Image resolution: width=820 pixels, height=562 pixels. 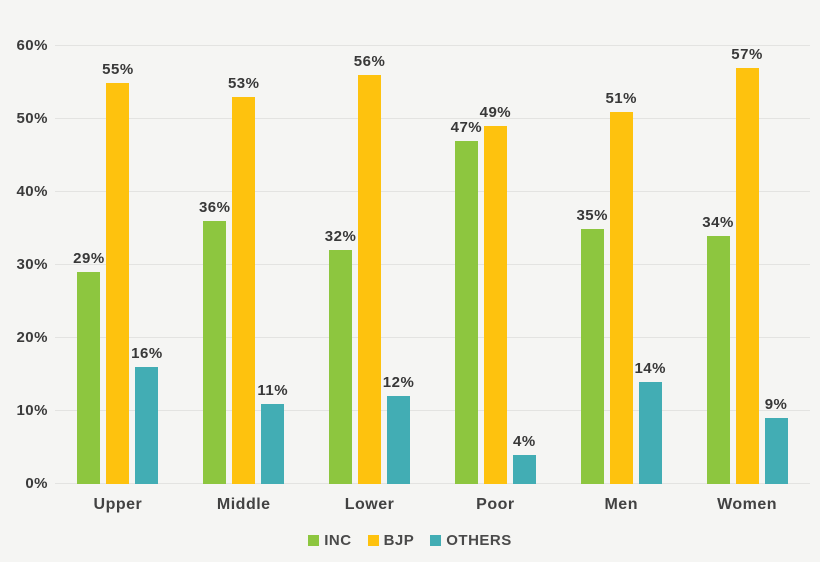 I want to click on bar-slot-bjp-poor: 49%, so click(x=495, y=265).